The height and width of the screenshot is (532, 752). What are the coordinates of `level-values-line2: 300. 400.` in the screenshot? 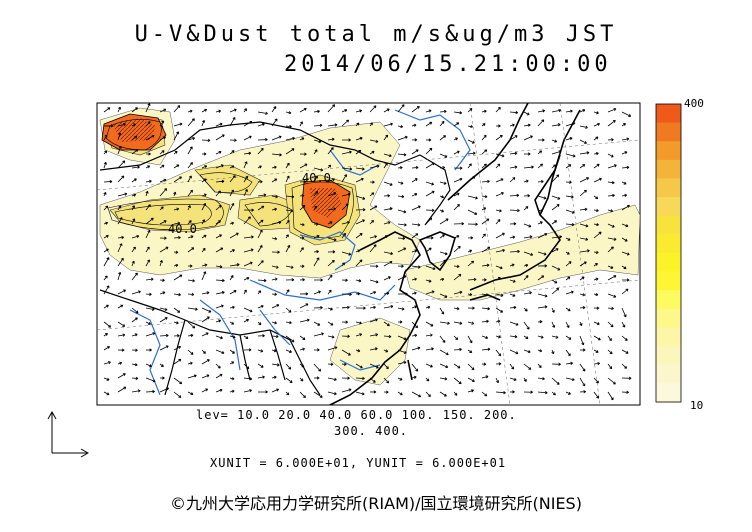 It's located at (371, 431).